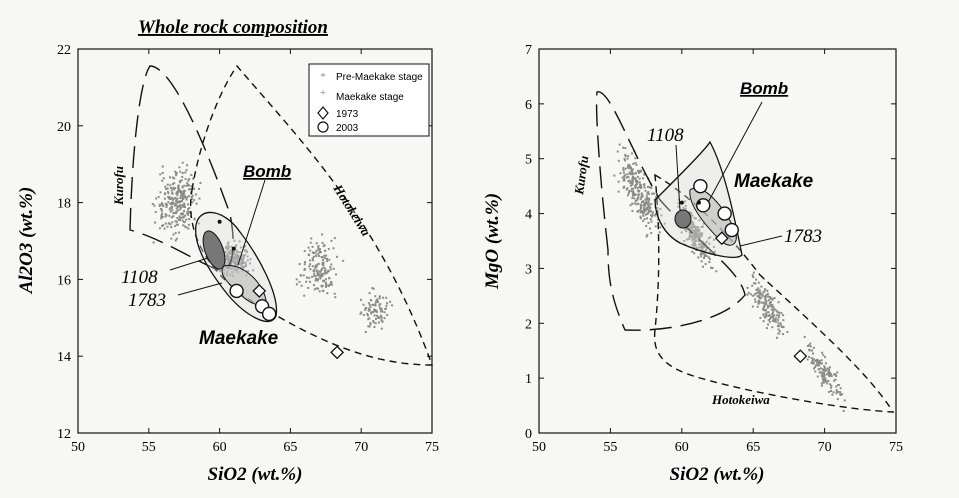 This screenshot has height=498, width=959. I want to click on legend-symbol-maekake: +, so click(323, 93).